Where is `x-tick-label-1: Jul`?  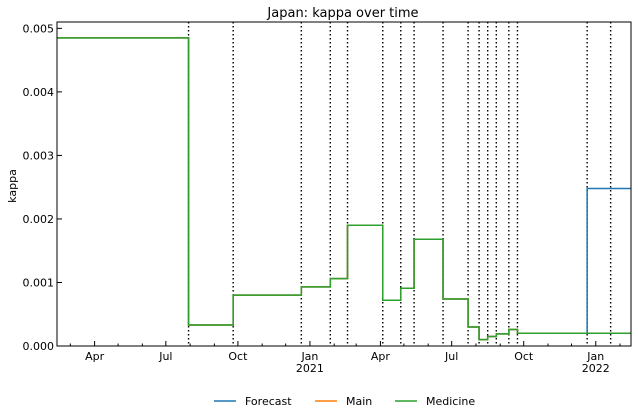 x-tick-label-1: Jul is located at coordinates (165, 356).